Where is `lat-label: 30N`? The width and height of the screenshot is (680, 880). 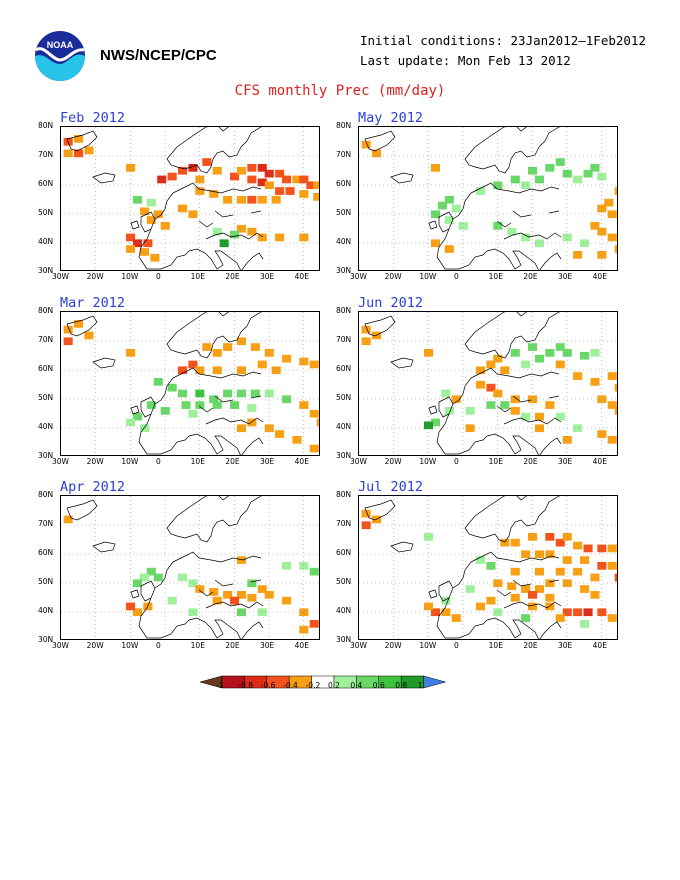 lat-label: 30N is located at coordinates (46, 639).